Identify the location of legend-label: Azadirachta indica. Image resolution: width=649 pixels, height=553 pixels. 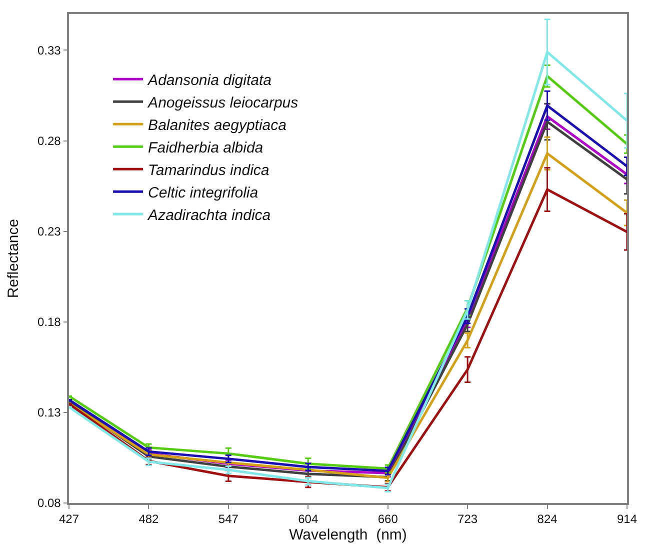
(209, 215).